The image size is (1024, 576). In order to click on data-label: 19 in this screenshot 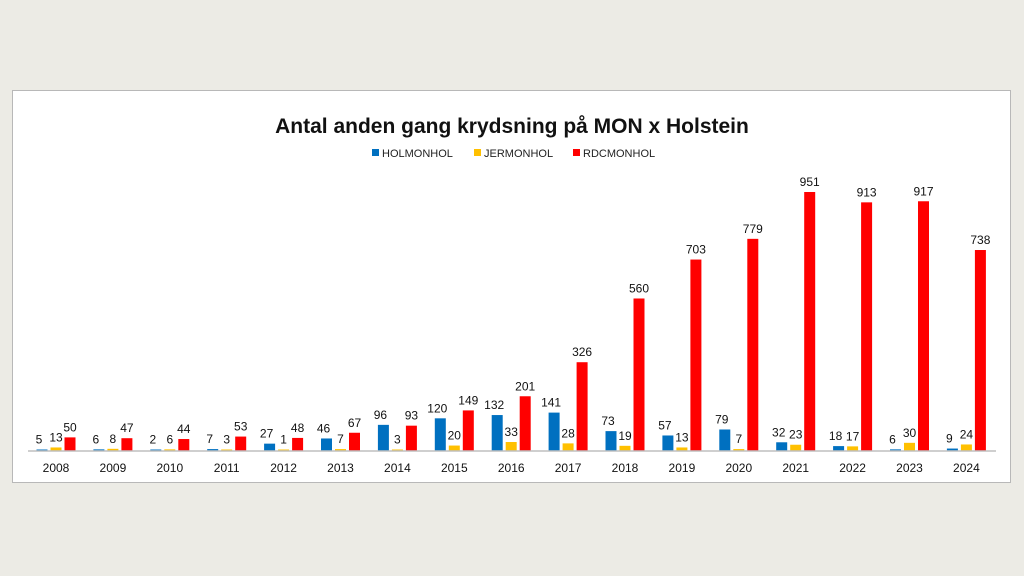, I will do `click(625, 436)`.